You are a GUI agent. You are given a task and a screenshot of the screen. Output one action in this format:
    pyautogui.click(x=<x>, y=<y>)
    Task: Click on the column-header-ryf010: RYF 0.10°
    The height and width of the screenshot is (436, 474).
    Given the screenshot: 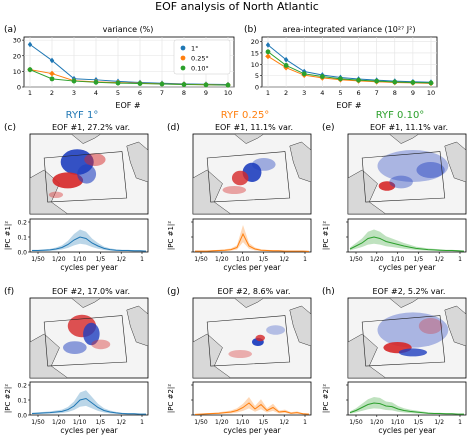 What is the action you would take?
    pyautogui.click(x=400, y=115)
    